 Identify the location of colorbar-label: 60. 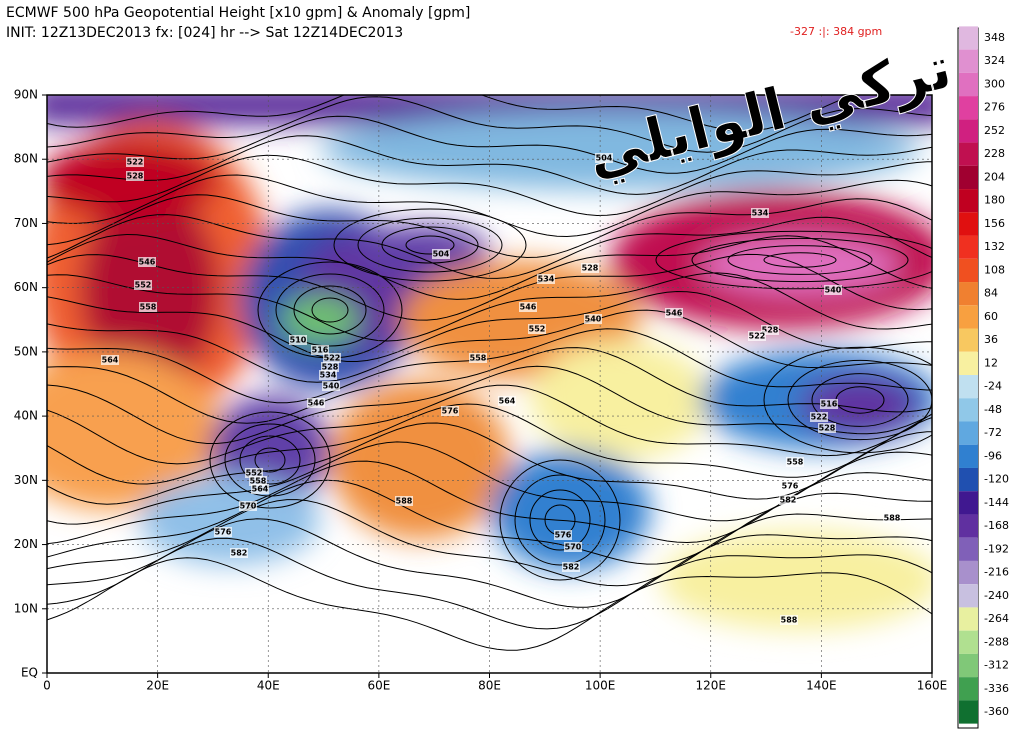
(991, 316).